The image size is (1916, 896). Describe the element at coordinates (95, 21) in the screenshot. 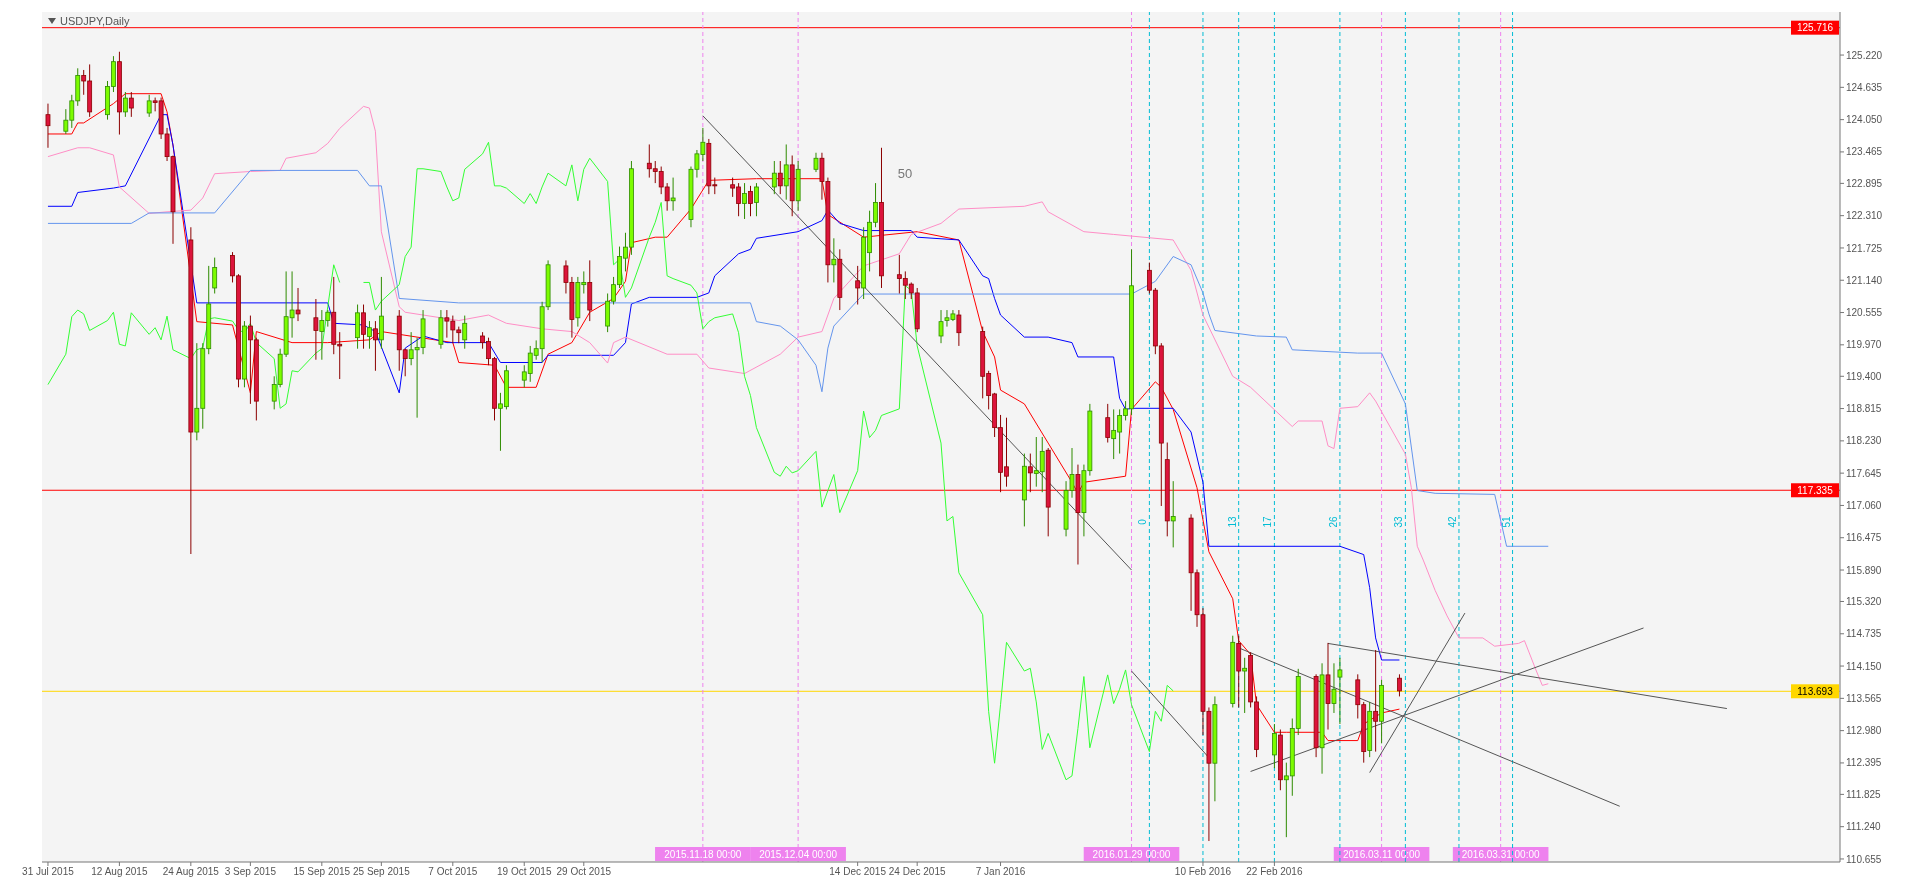

I see `chart-title: USDJPY,Daily` at that location.